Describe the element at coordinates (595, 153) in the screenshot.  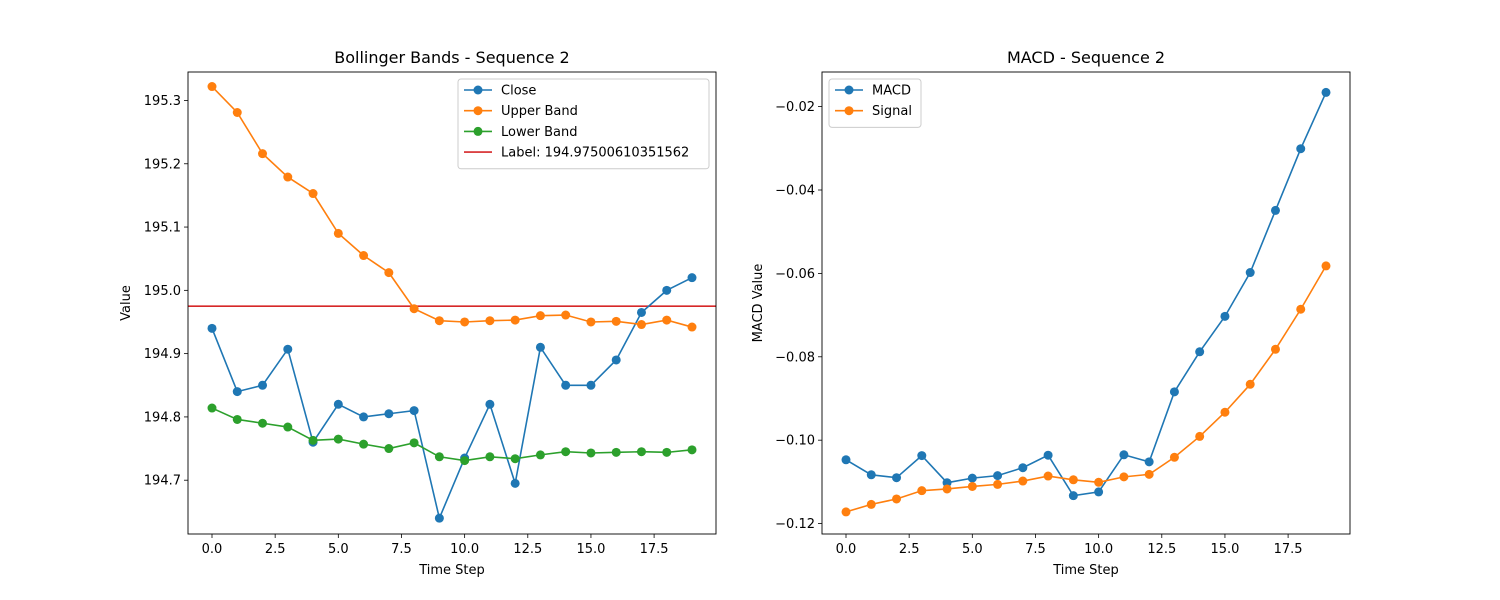
I see `legend-label: Label: 194.97500610351562` at that location.